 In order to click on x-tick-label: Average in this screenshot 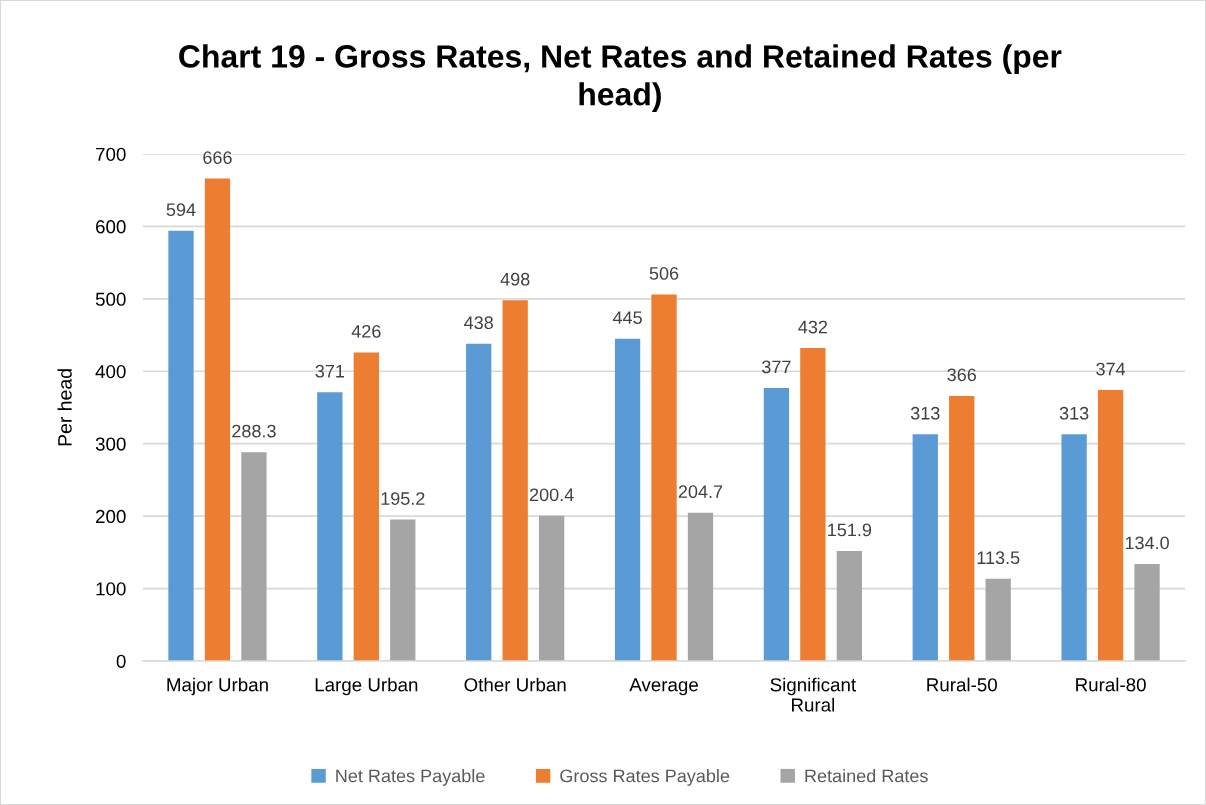, I will do `click(663, 687)`.